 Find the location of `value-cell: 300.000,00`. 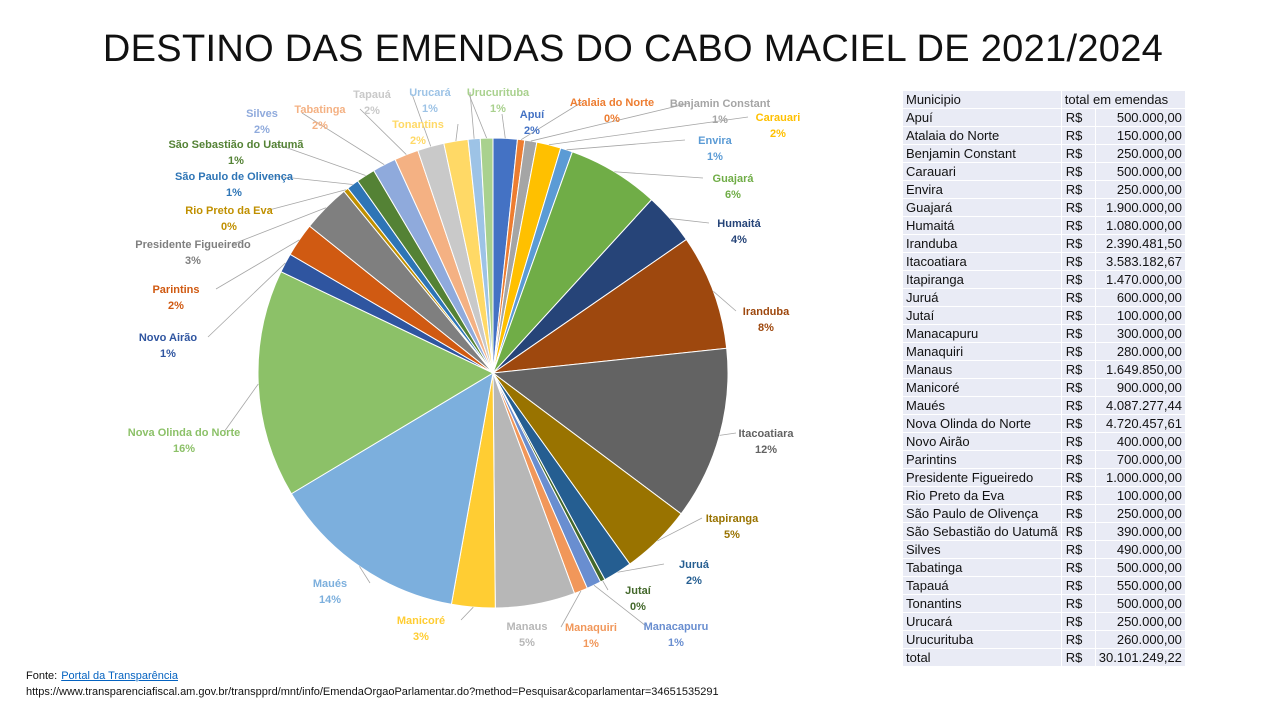

value-cell: 300.000,00 is located at coordinates (1140, 333).